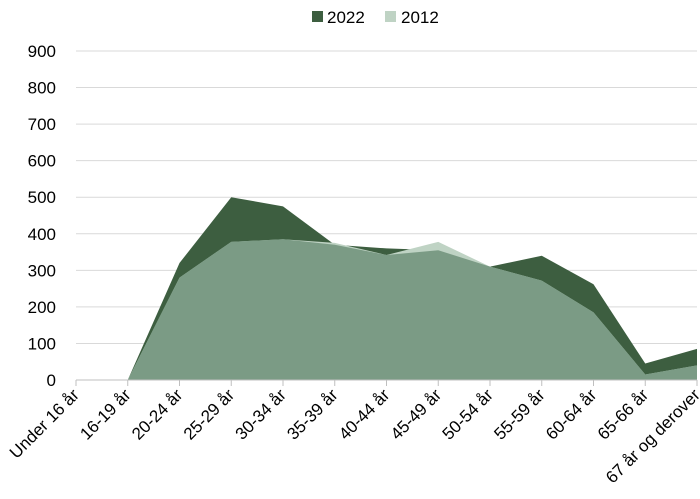 The width and height of the screenshot is (700, 499). What do you see at coordinates (209, 414) in the screenshot?
I see `x-tick-label: 25-29 år` at bounding box center [209, 414].